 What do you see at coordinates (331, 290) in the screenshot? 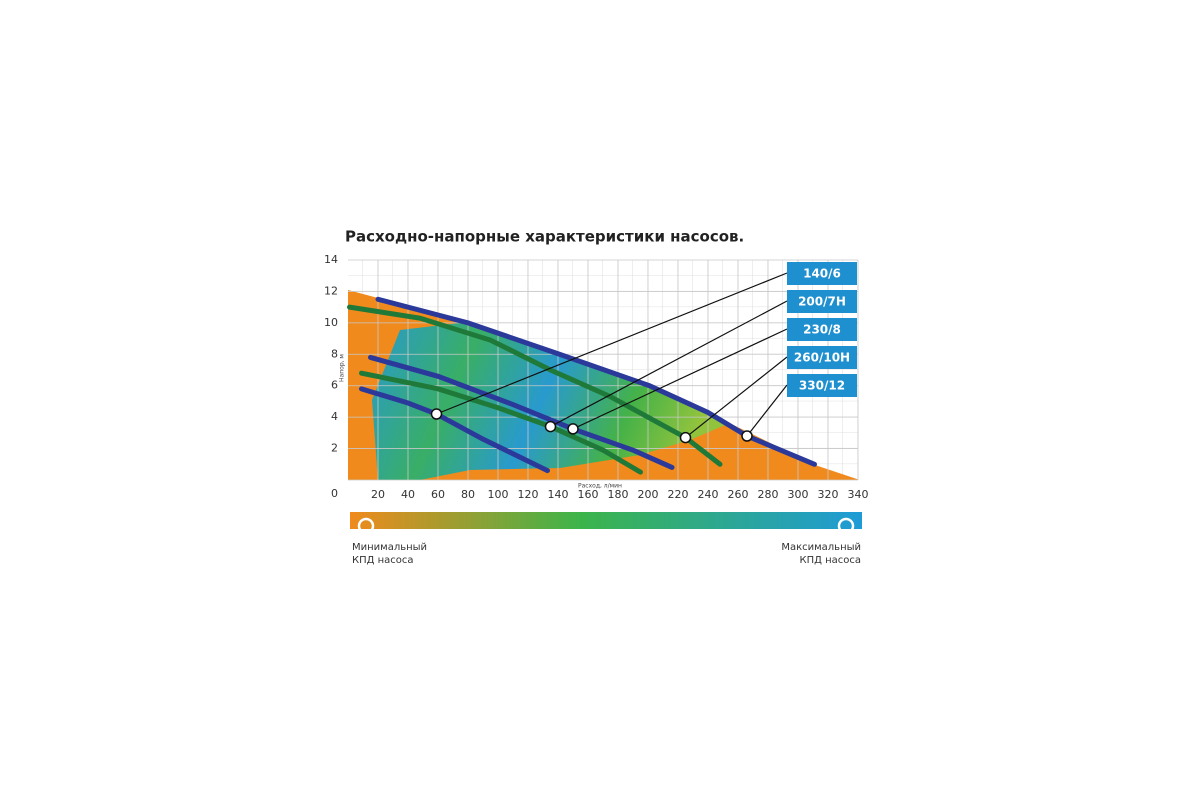
I see `y-tick-label: 12` at bounding box center [331, 290].